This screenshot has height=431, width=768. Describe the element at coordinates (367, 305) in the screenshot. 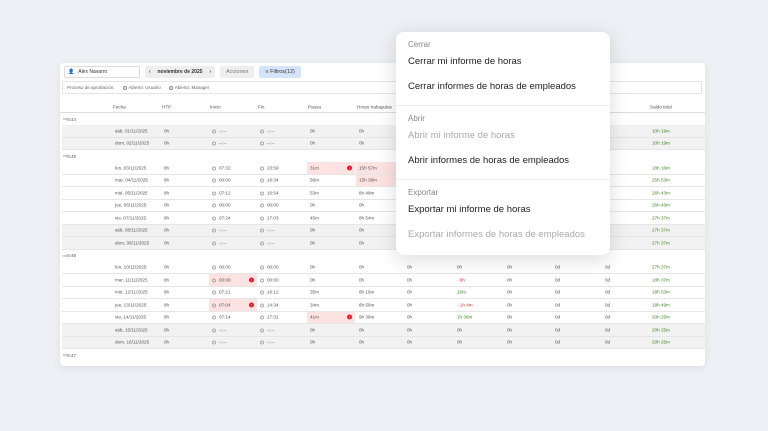

I see `worked-hours-value: 6h 56m` at that location.